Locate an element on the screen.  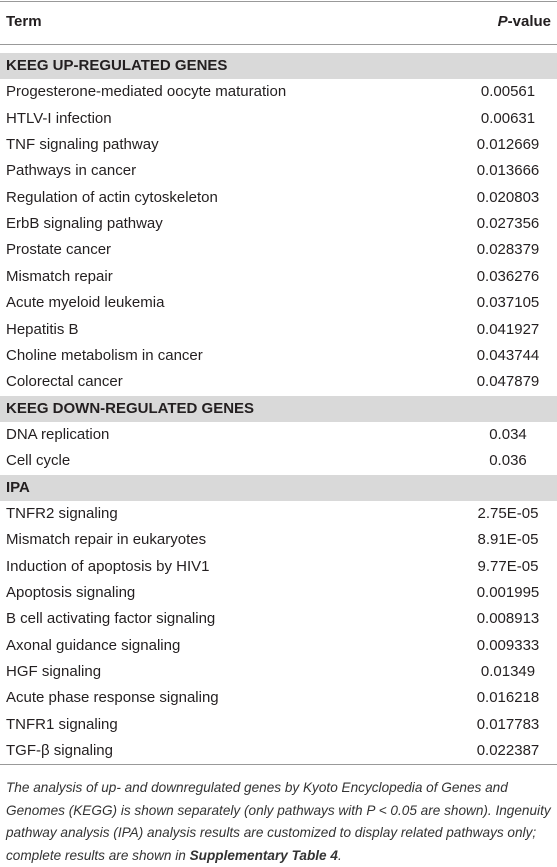
term: Axonal guidance signaling is located at coordinates (93, 645).